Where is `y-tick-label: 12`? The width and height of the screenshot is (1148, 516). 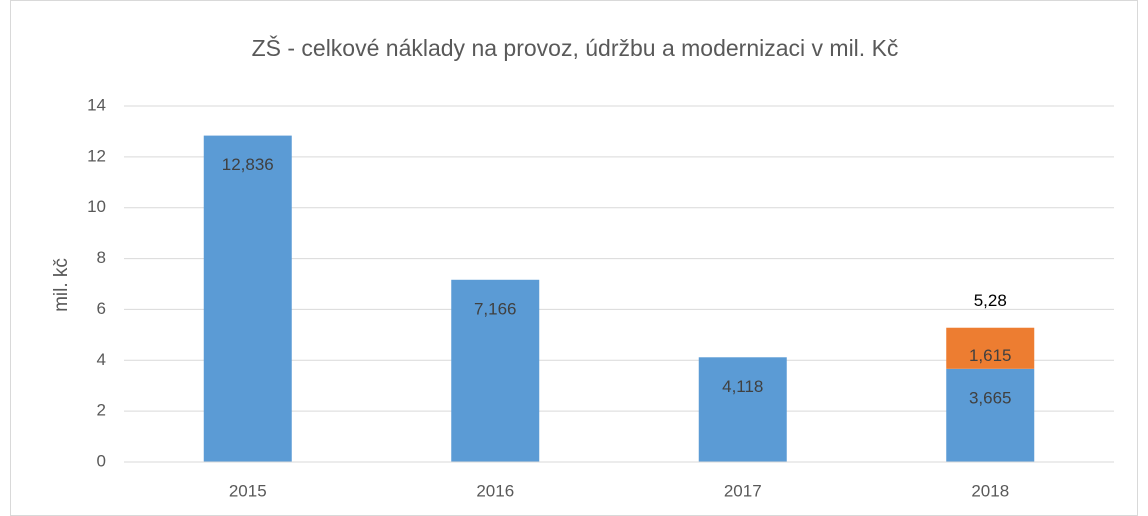 y-tick-label: 12 is located at coordinates (96, 155).